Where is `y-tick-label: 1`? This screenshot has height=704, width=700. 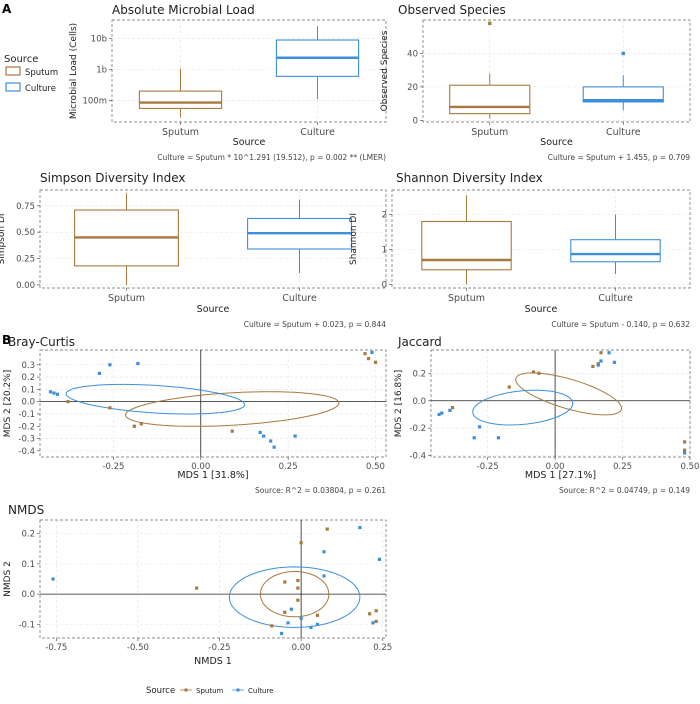
y-tick-label: 1 is located at coordinates (384, 251).